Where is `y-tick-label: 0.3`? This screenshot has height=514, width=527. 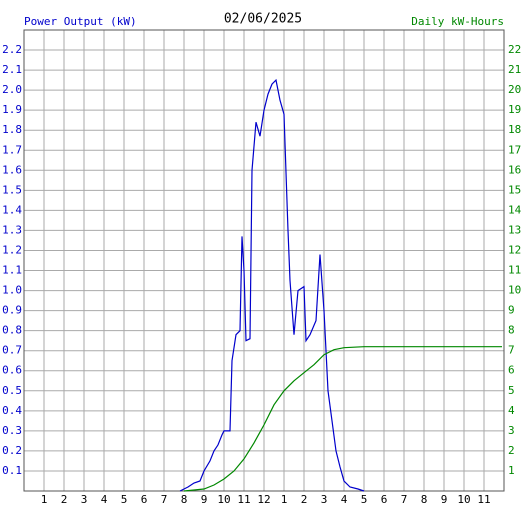 y-tick-label: 0.3 is located at coordinates (12, 430).